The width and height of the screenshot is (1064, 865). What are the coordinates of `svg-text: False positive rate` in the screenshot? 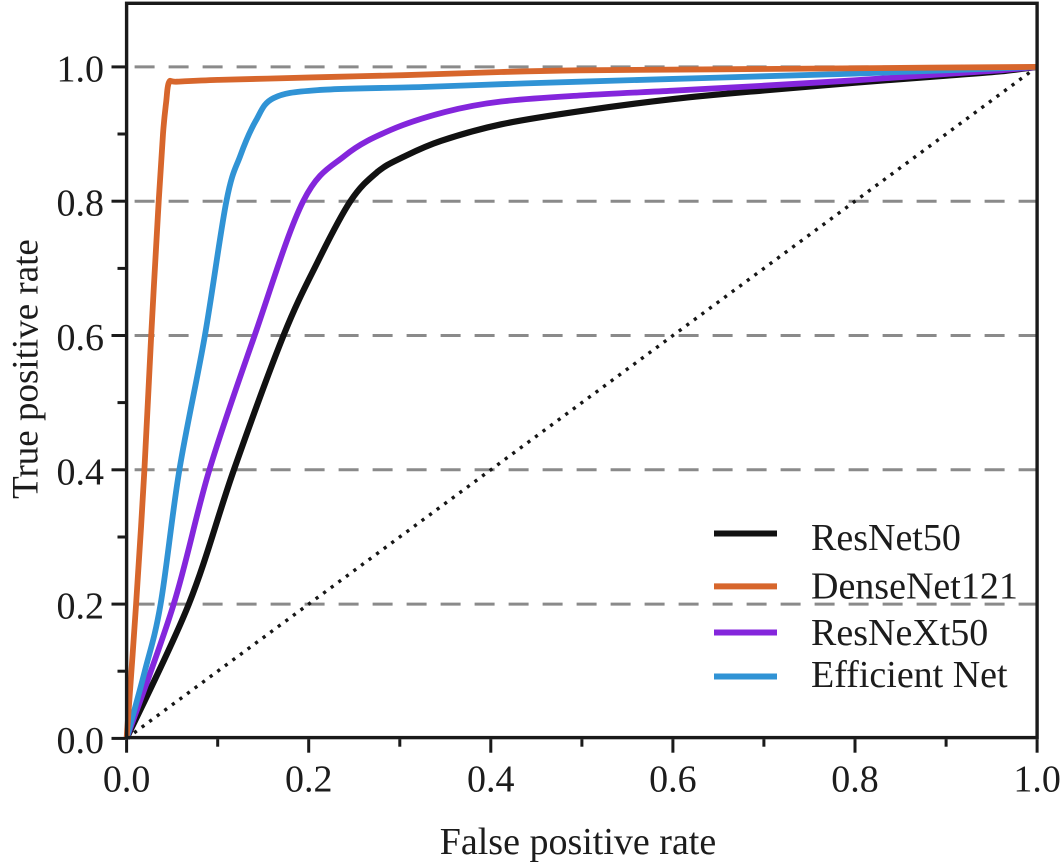 It's located at (578, 842).